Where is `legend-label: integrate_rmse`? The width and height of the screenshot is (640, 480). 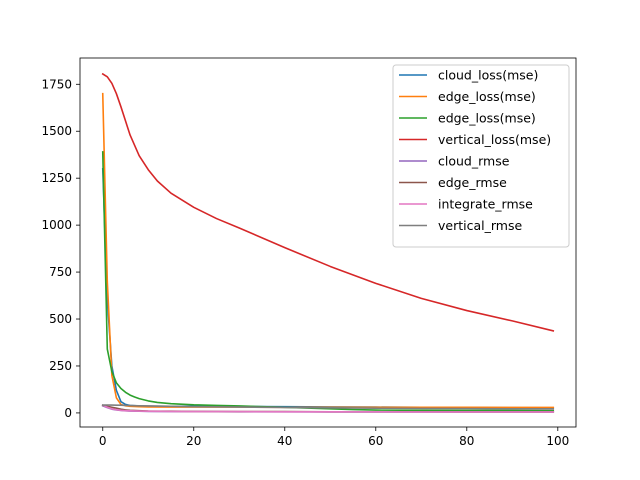 legend-label: integrate_rmse is located at coordinates (485, 204).